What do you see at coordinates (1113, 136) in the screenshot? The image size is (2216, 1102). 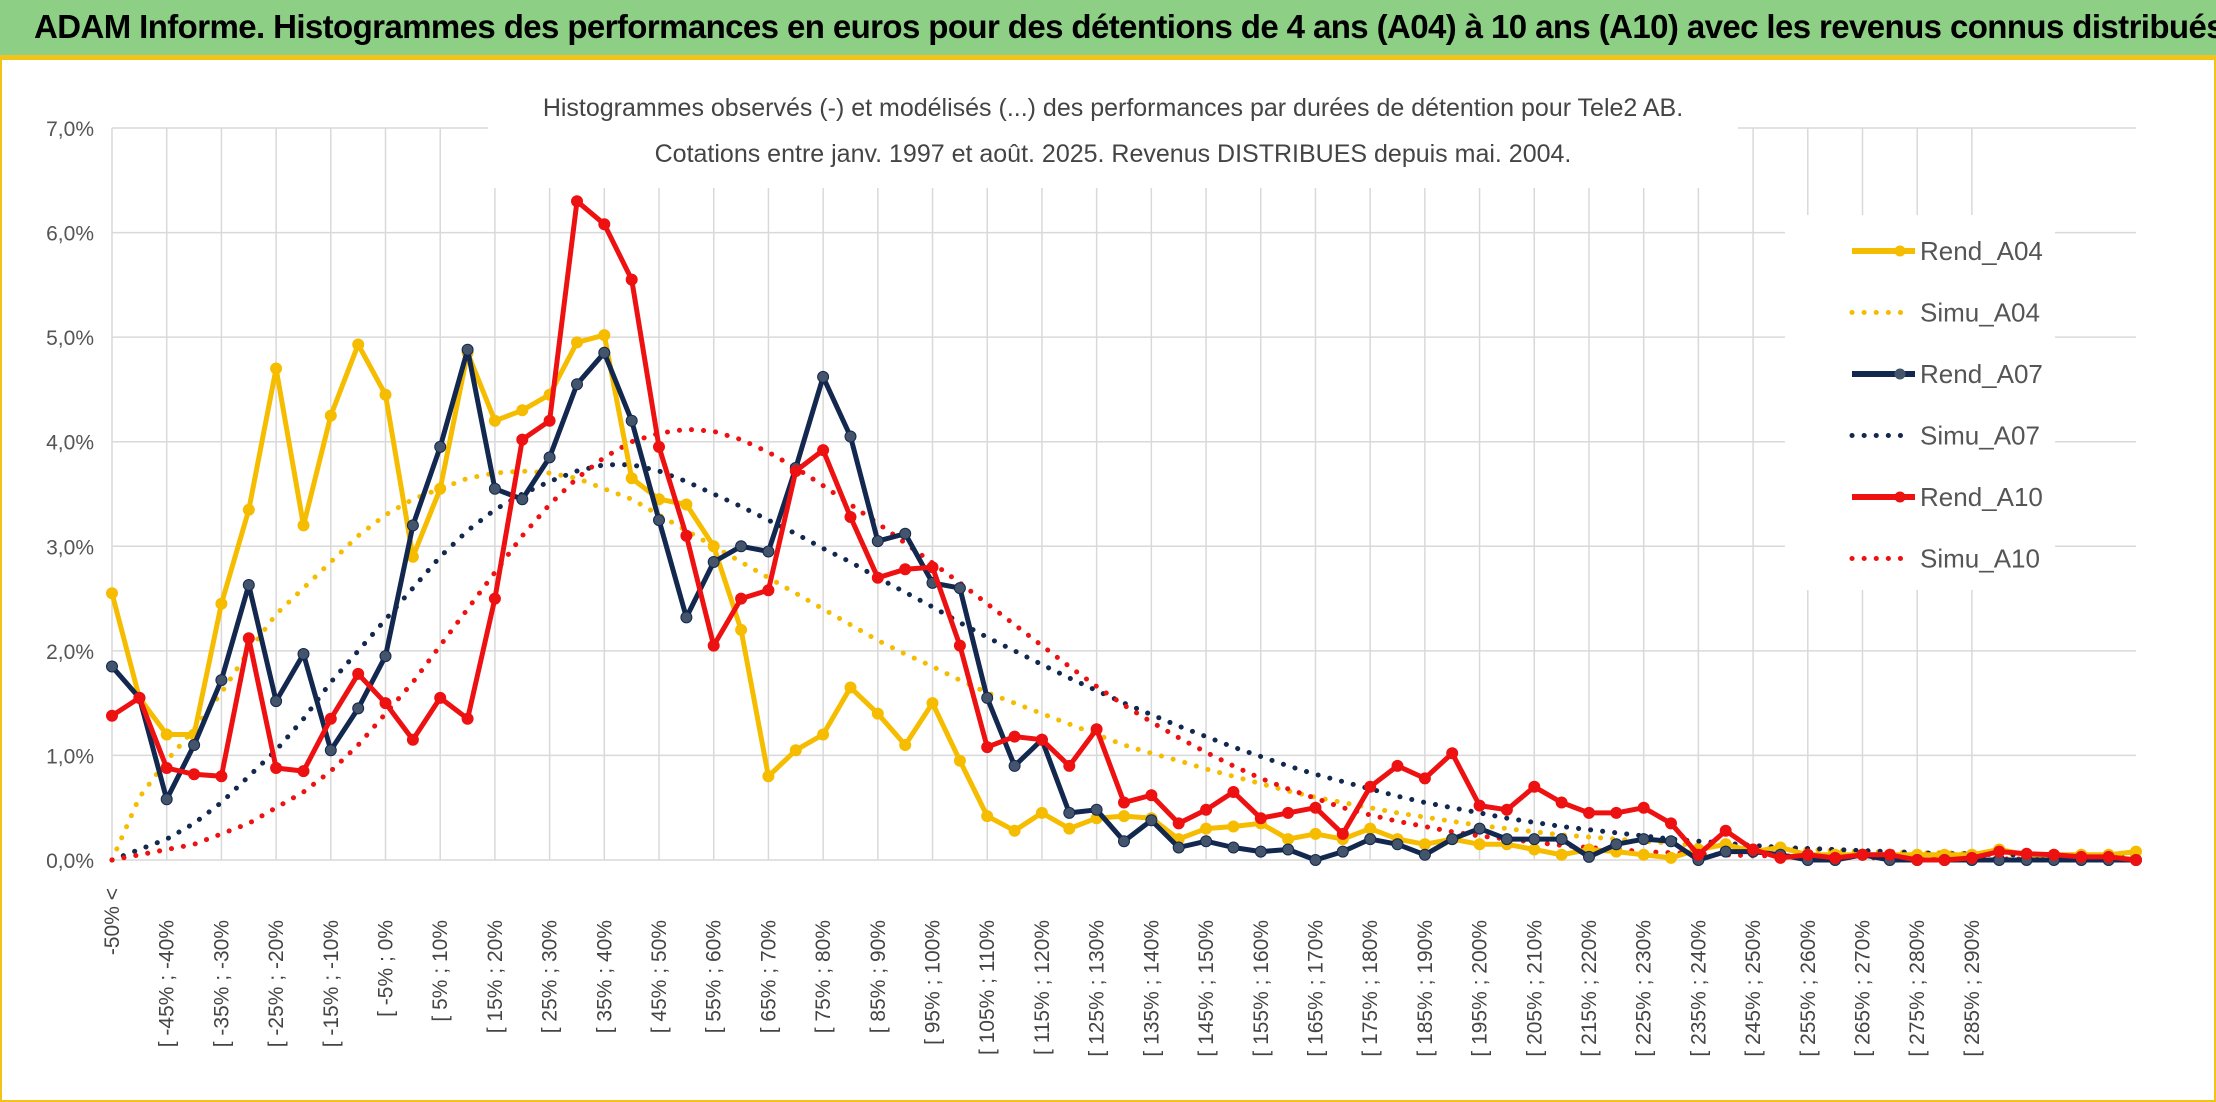 I see `title-backdrop` at bounding box center [1113, 136].